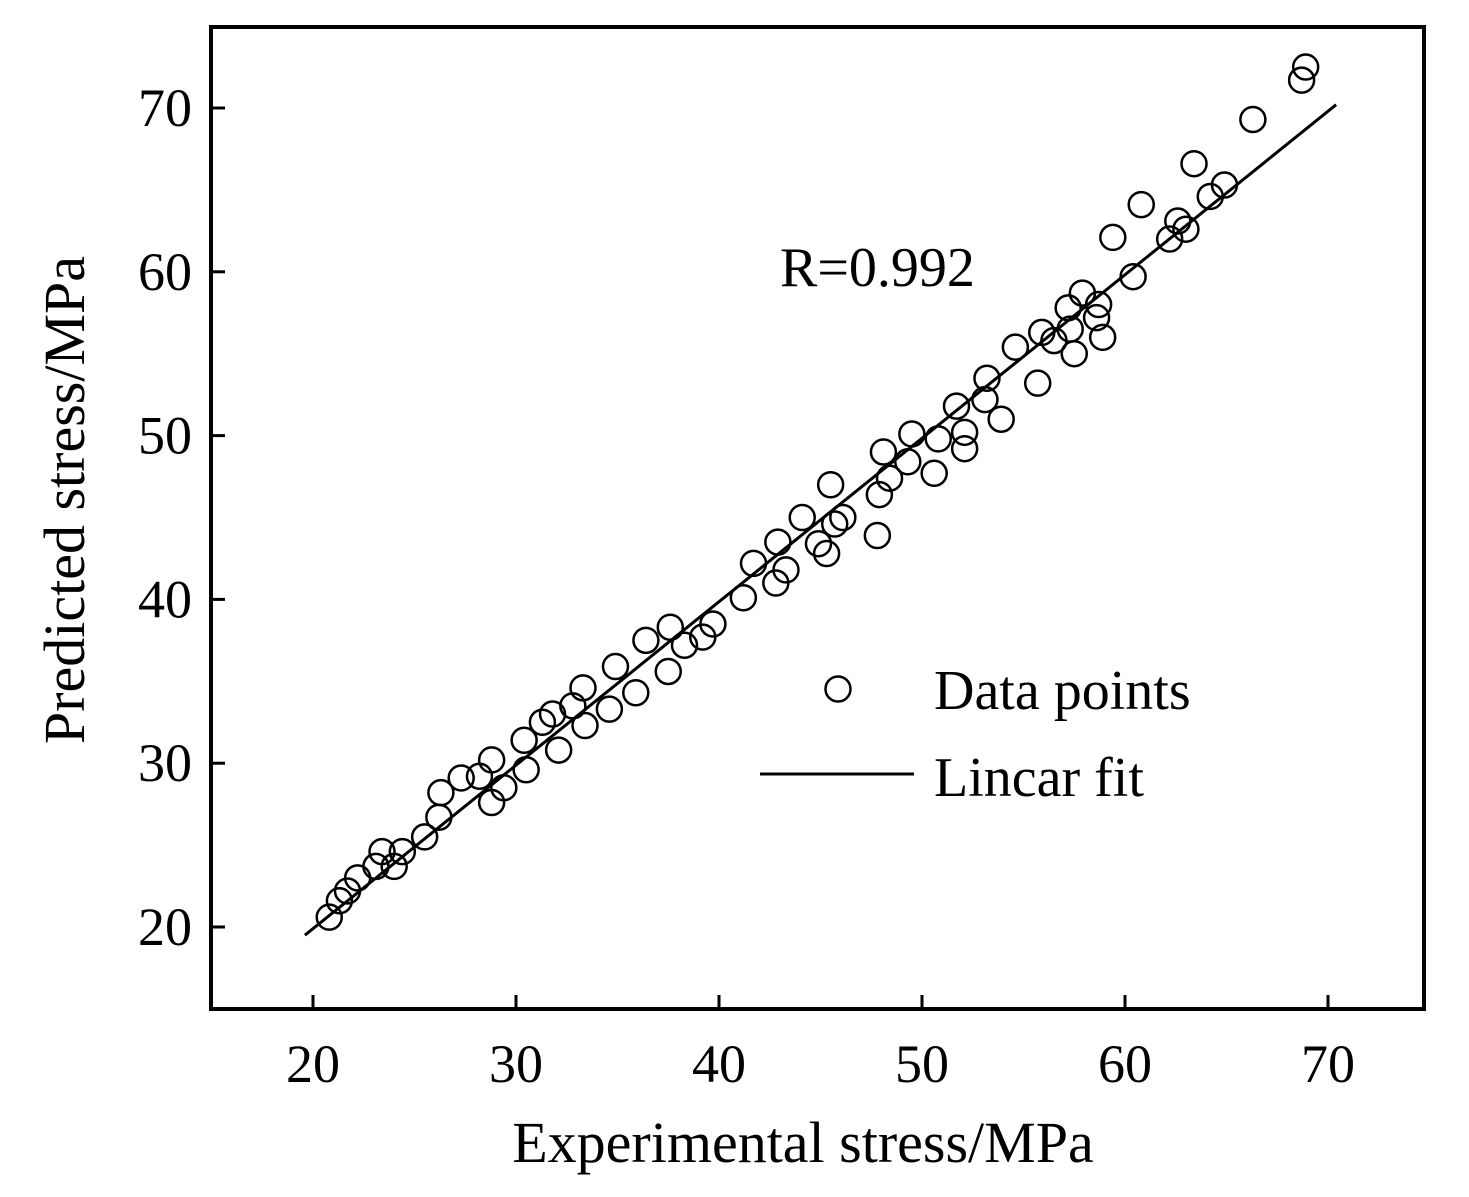 The height and width of the screenshot is (1197, 1469). Describe the element at coordinates (165, 599) in the screenshot. I see `y-tick-label: 40` at that location.